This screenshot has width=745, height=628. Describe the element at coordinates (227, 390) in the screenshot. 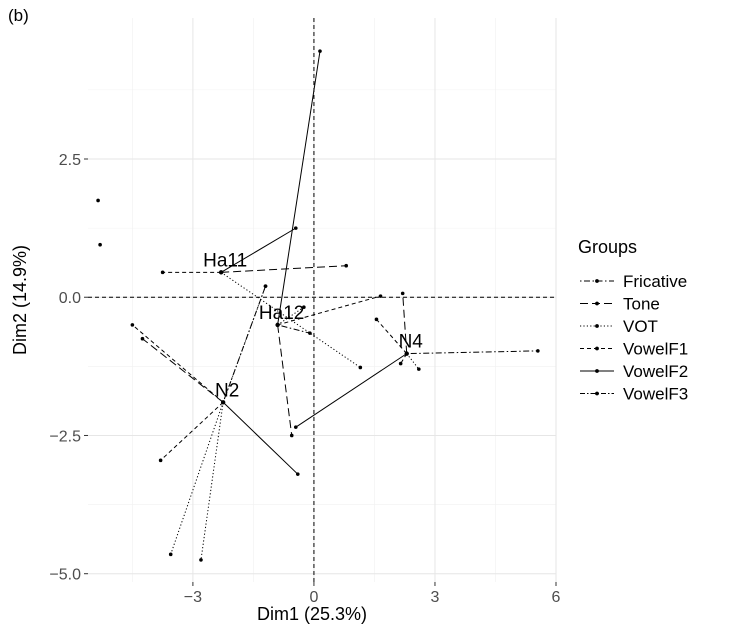

I see `center-label: N2` at that location.